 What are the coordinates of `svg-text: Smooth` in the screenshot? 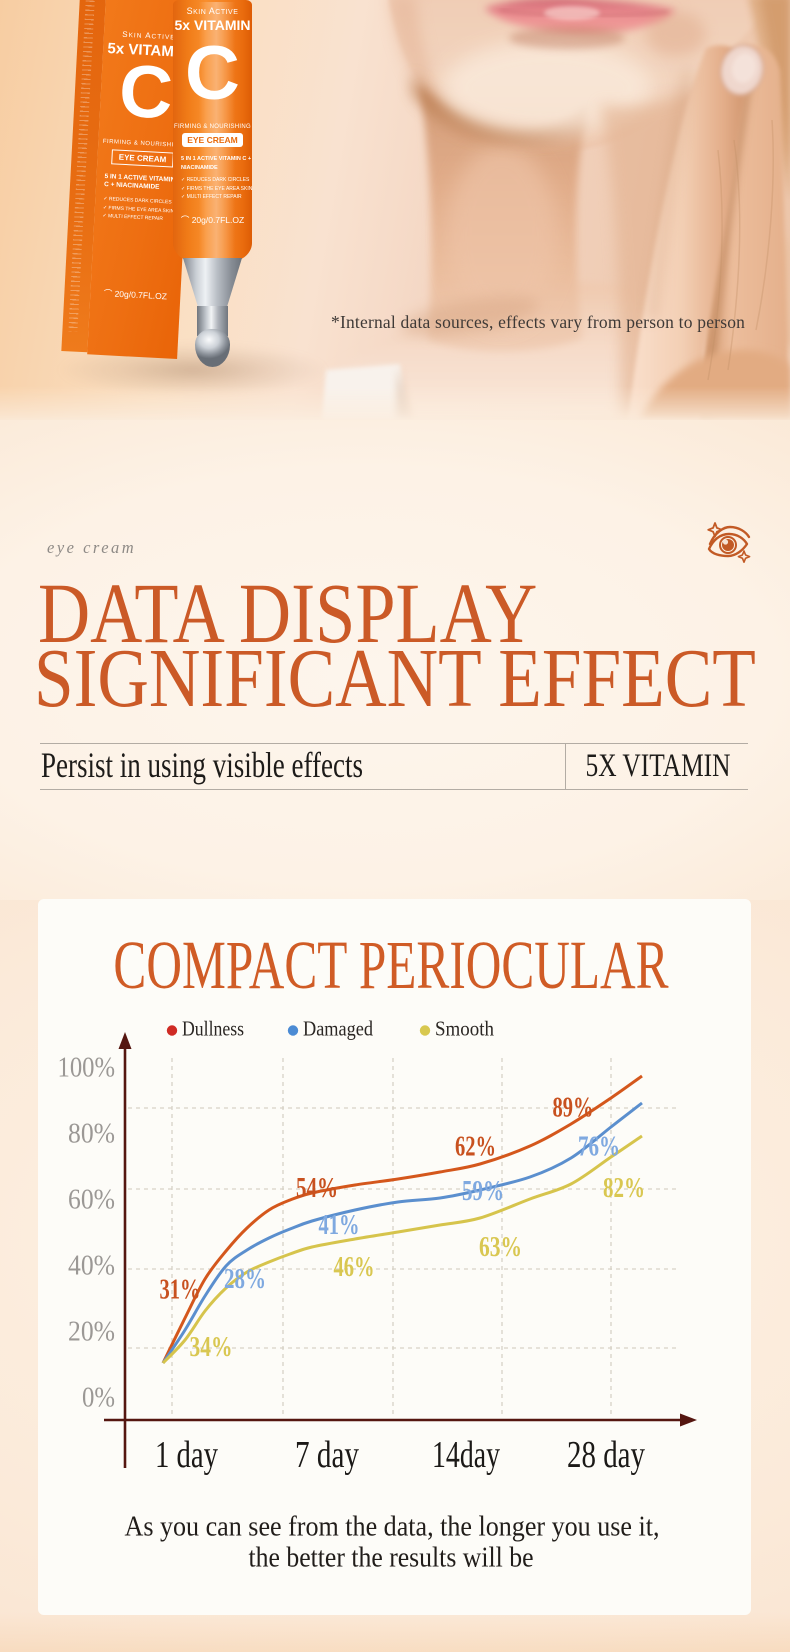 It's located at (464, 1029).